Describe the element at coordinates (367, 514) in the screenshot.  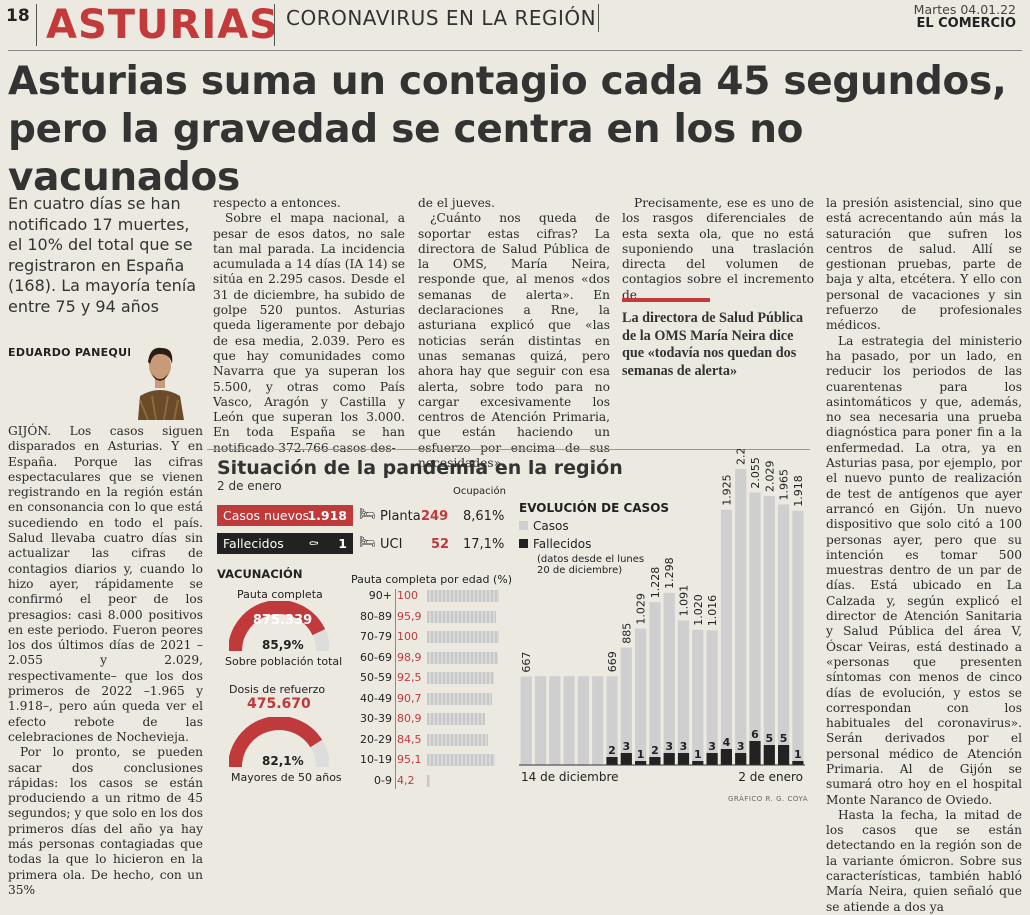
I see `bed-icon: 🛏` at that location.